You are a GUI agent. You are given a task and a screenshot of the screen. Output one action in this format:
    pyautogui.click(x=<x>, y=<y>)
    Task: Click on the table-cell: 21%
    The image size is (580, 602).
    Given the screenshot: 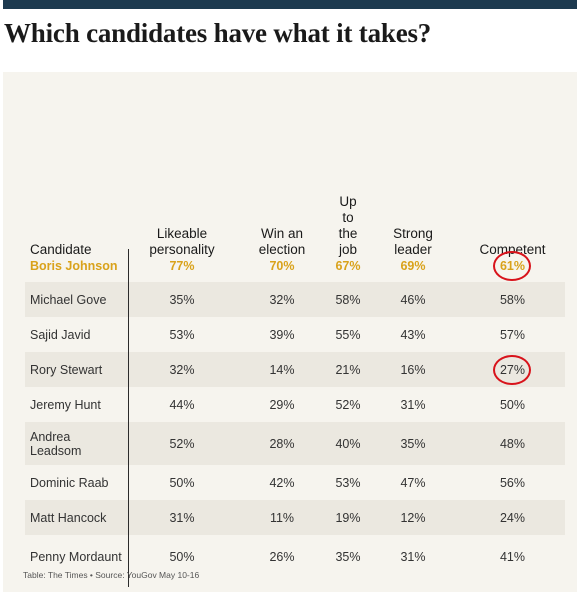 What is the action you would take?
    pyautogui.click(x=348, y=369)
    